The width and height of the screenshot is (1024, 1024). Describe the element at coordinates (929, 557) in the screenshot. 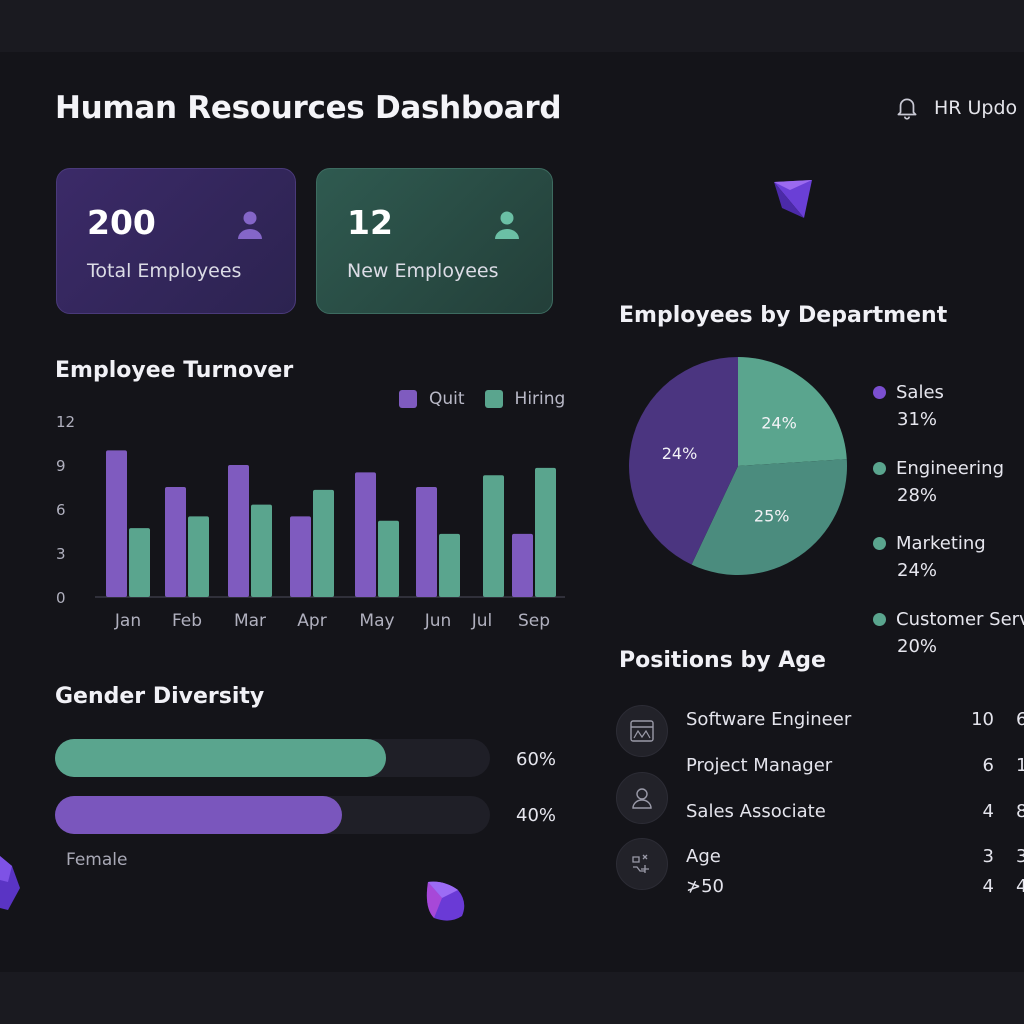

I see `dept-legend-item: Marketing 24%` at that location.